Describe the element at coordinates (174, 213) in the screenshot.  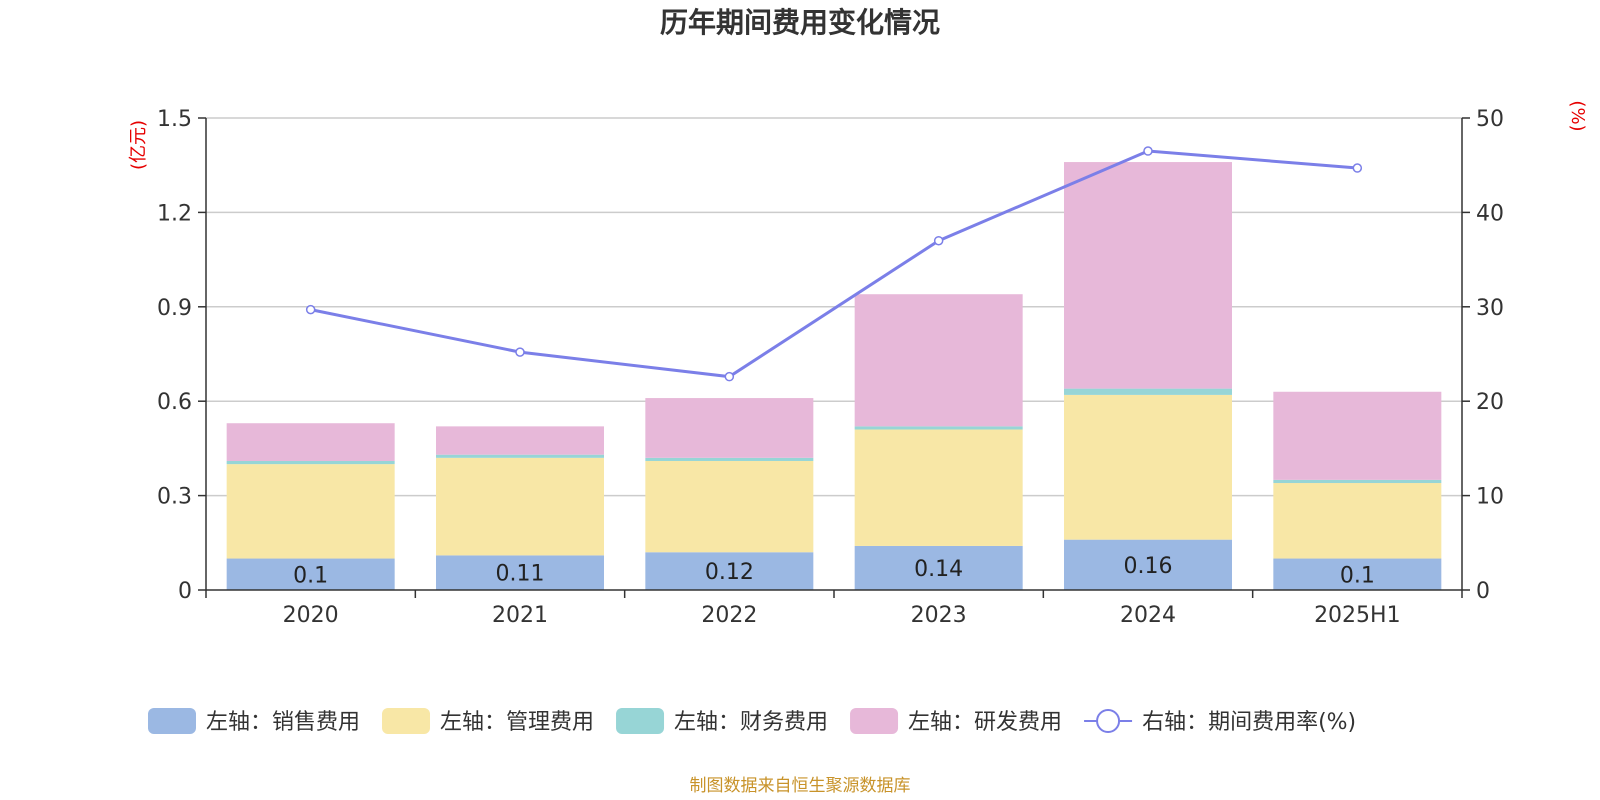
I see `left-tick-label: 1.2` at that location.